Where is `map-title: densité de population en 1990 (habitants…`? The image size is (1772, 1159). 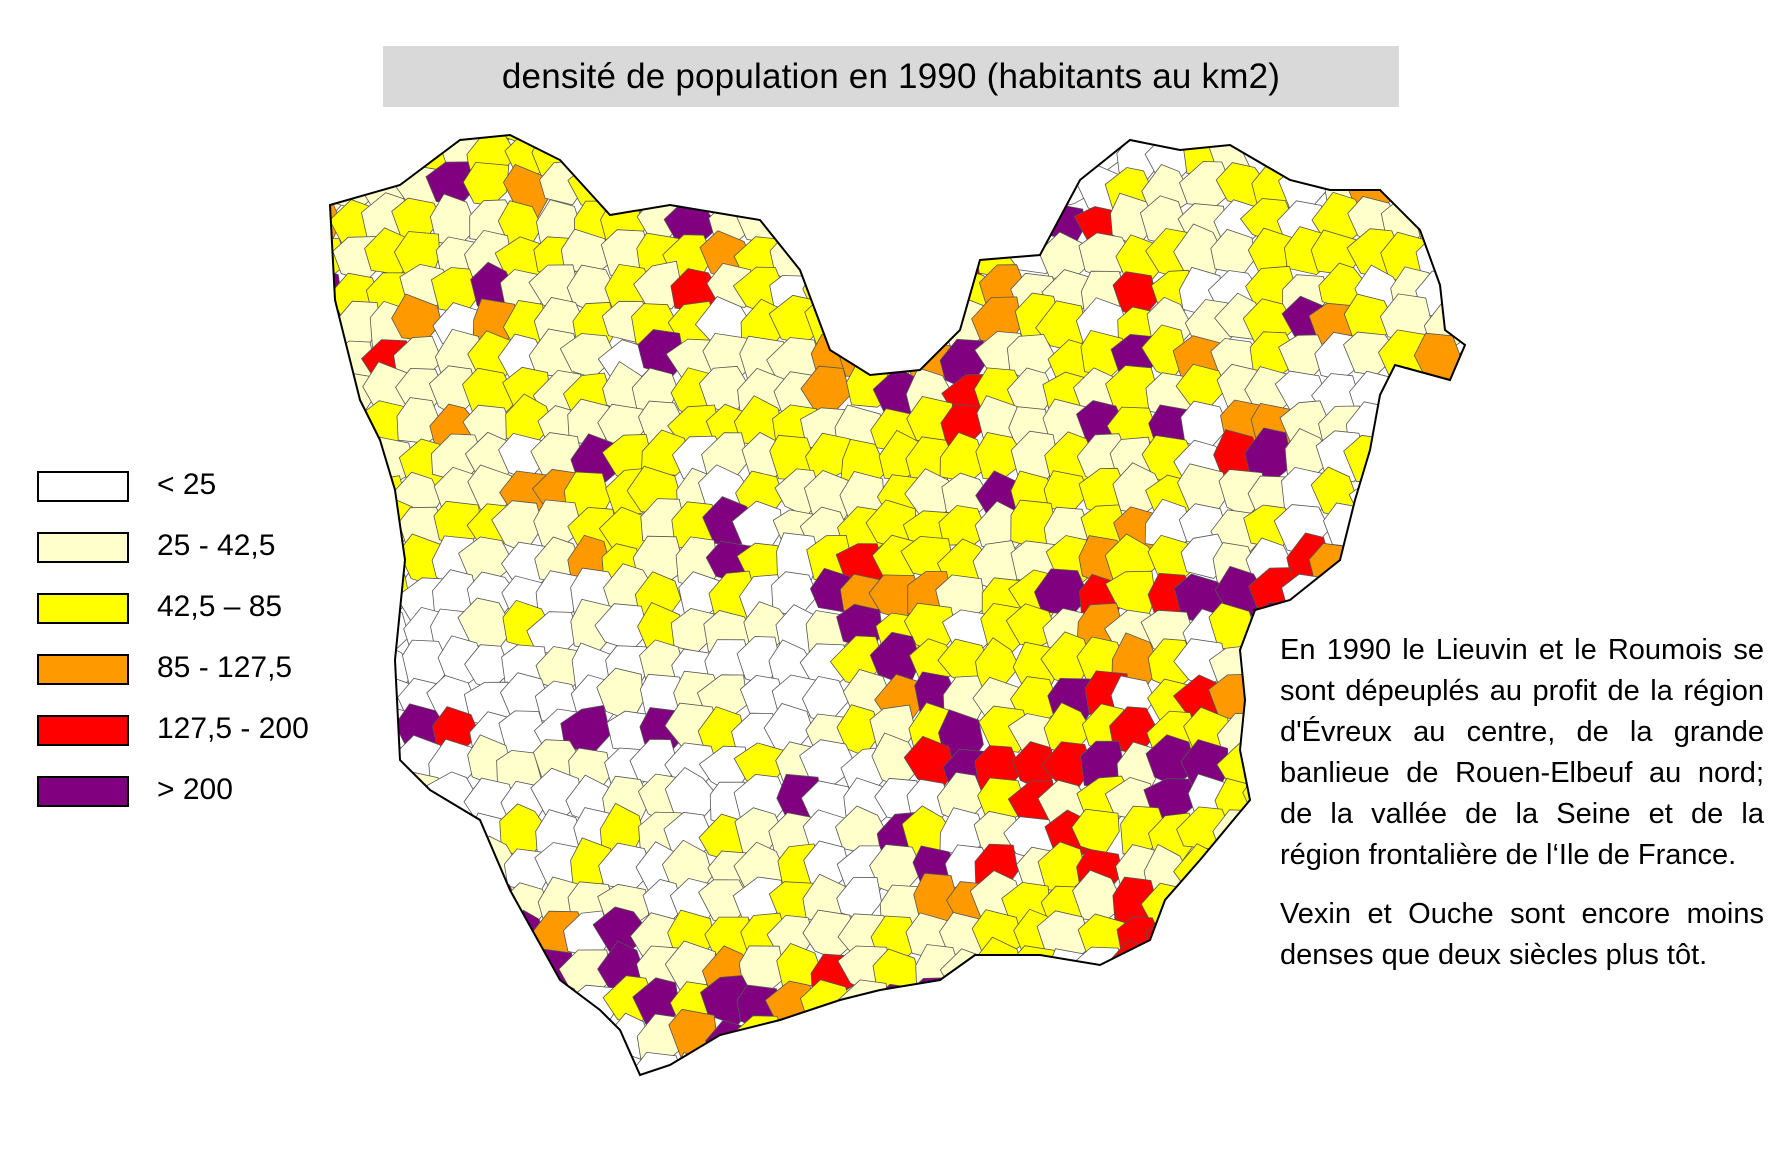
map-title: densité de population en 1990 (habitants… is located at coordinates (891, 76).